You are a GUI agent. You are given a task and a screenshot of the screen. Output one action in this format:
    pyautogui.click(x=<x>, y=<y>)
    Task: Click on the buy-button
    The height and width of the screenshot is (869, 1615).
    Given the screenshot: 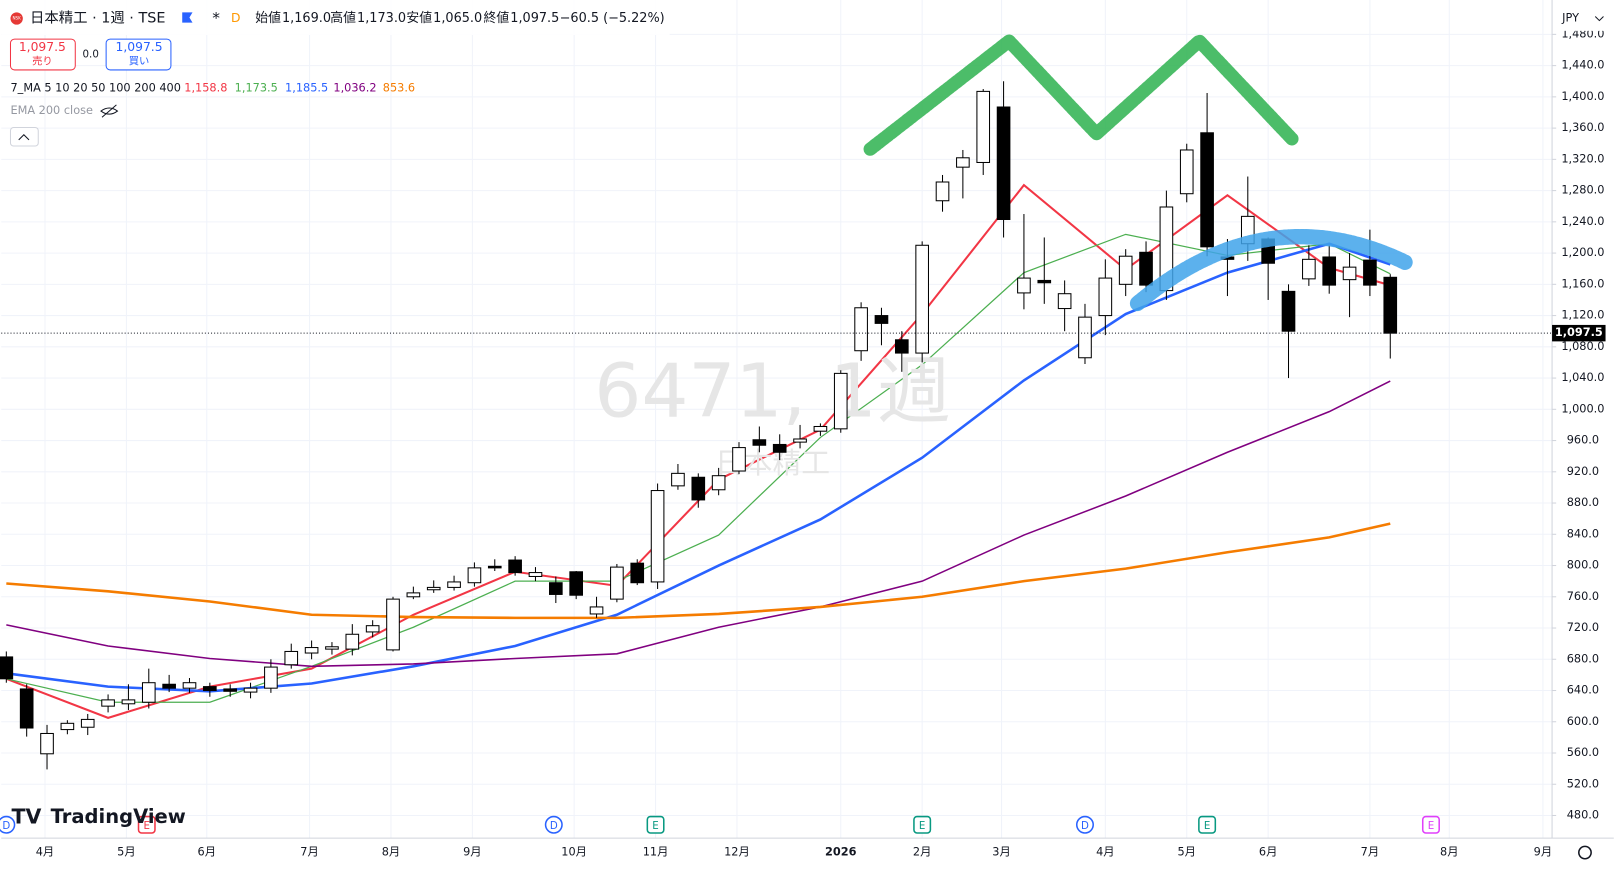 What is the action you would take?
    pyautogui.click(x=138, y=54)
    